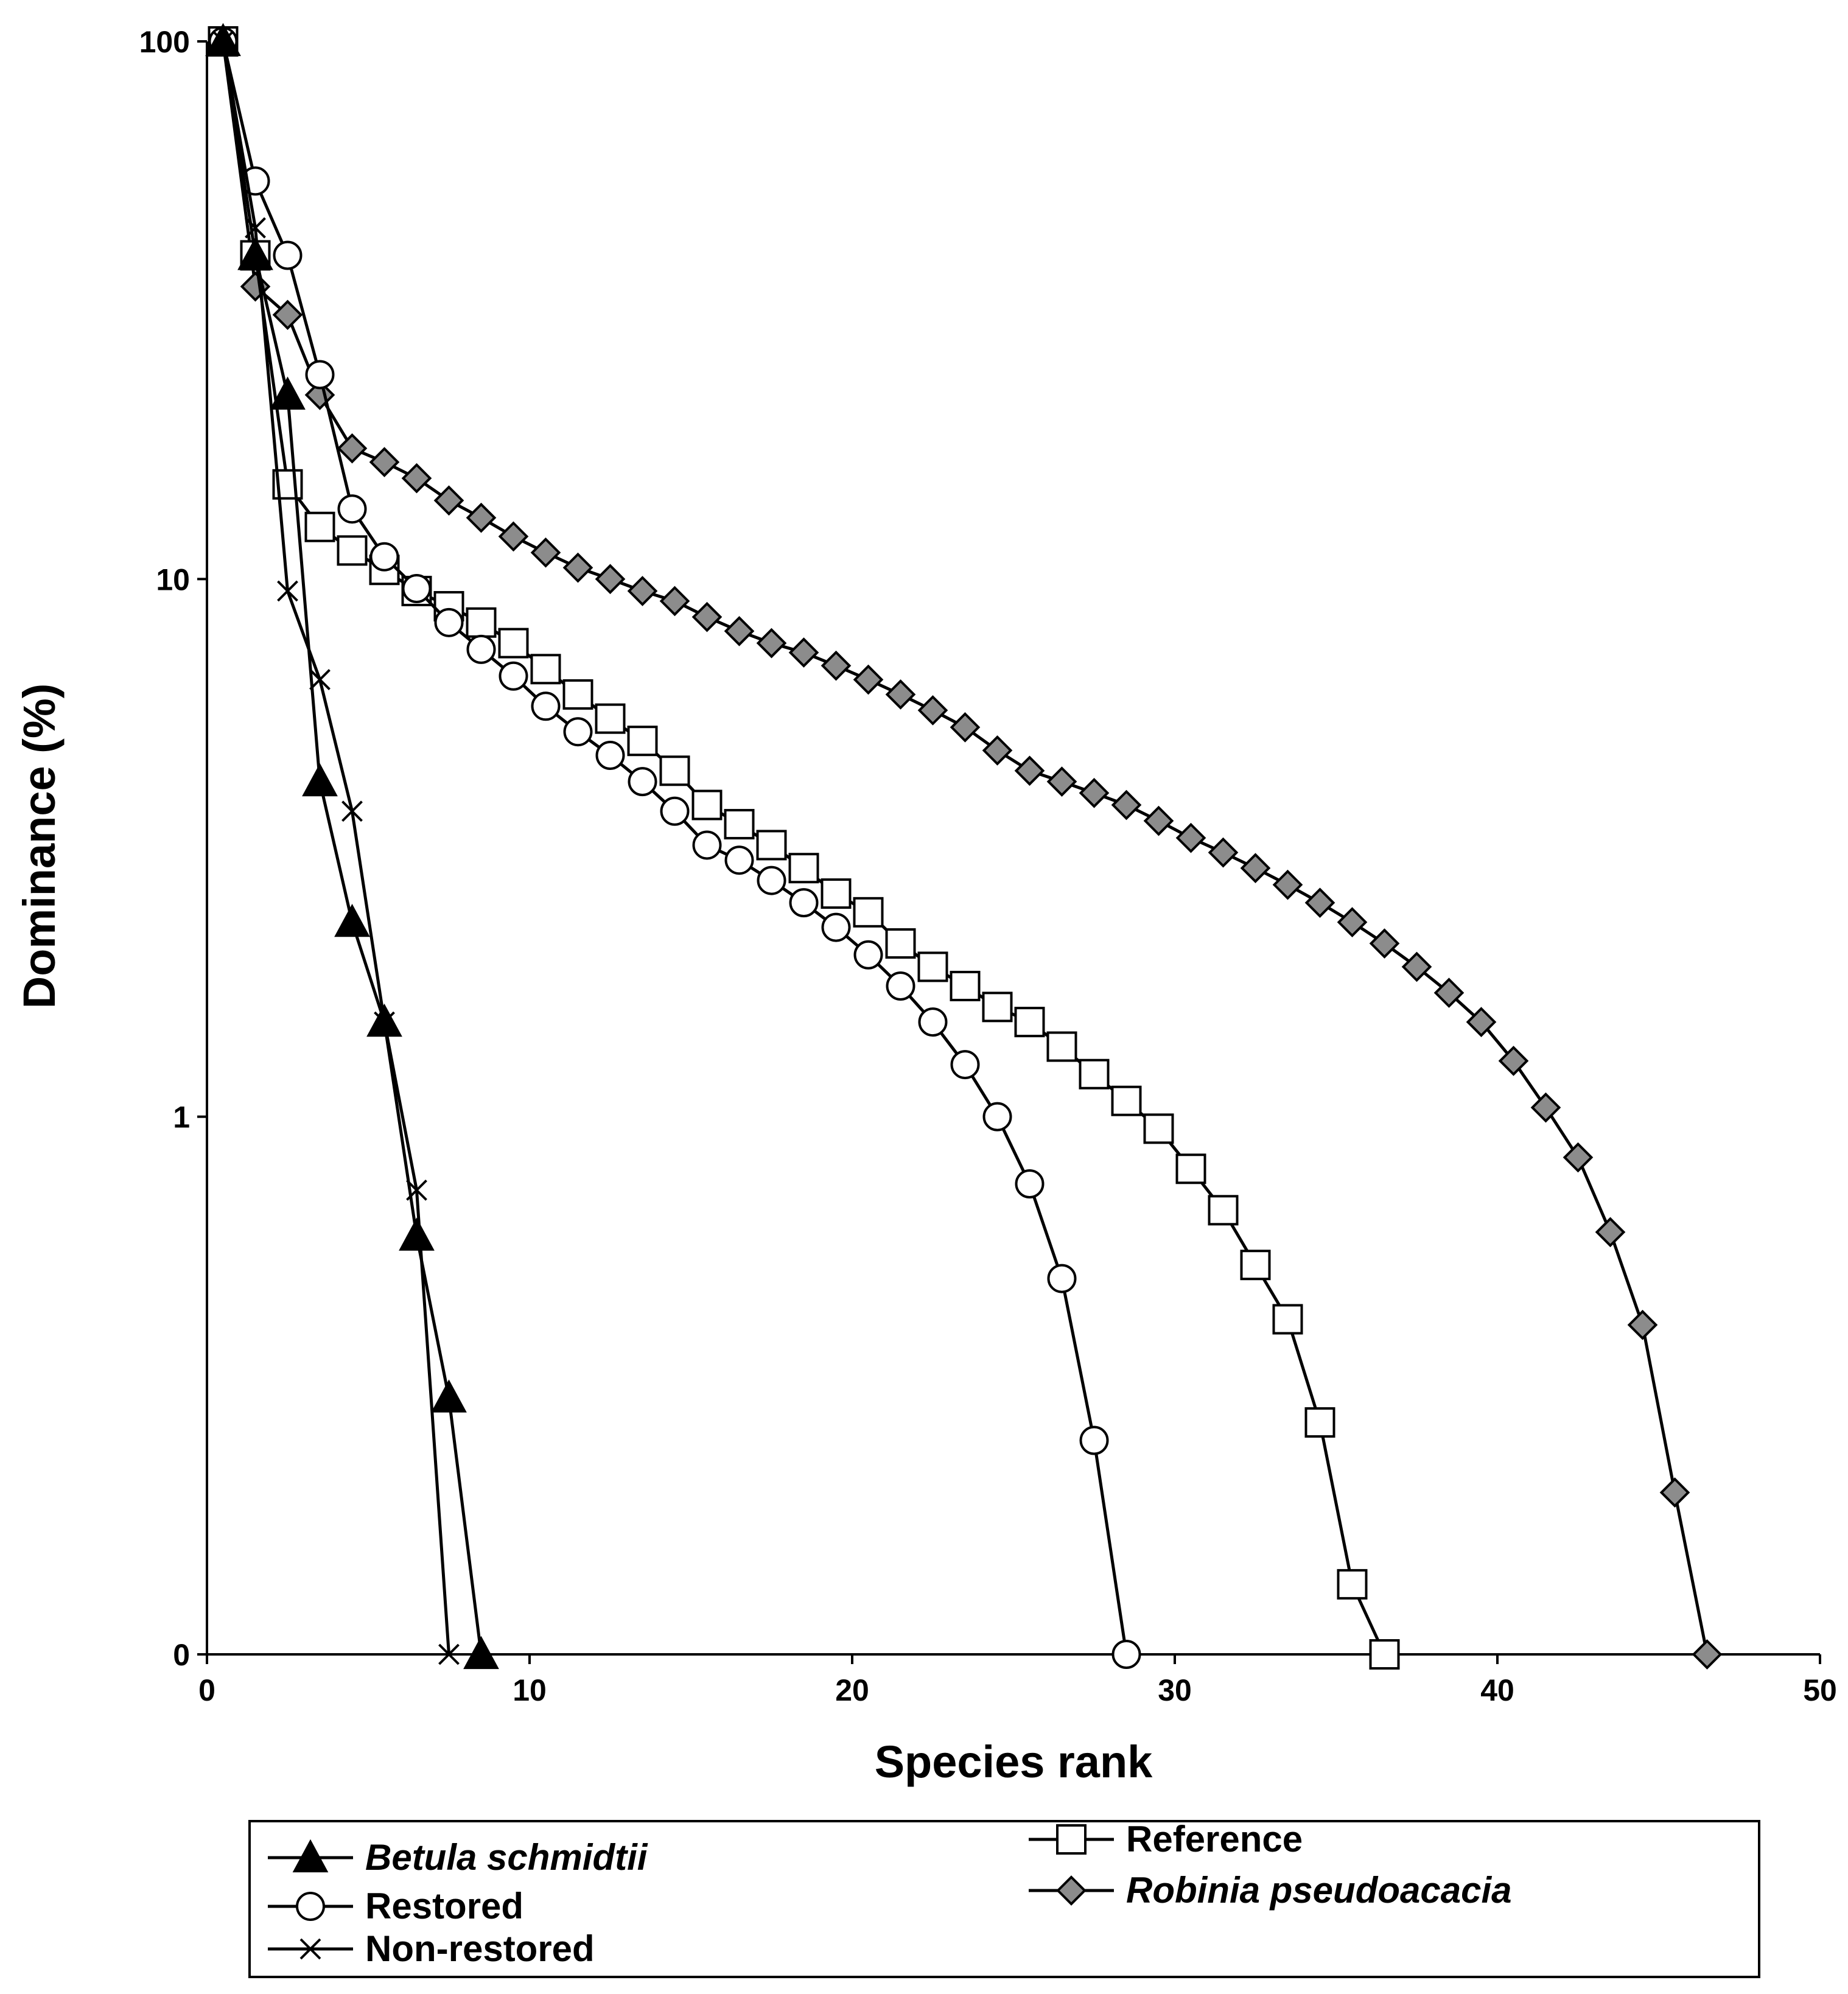 Image resolution: width=1848 pixels, height=1994 pixels. I want to click on series-betula-schmidtii, so click(352, 846).